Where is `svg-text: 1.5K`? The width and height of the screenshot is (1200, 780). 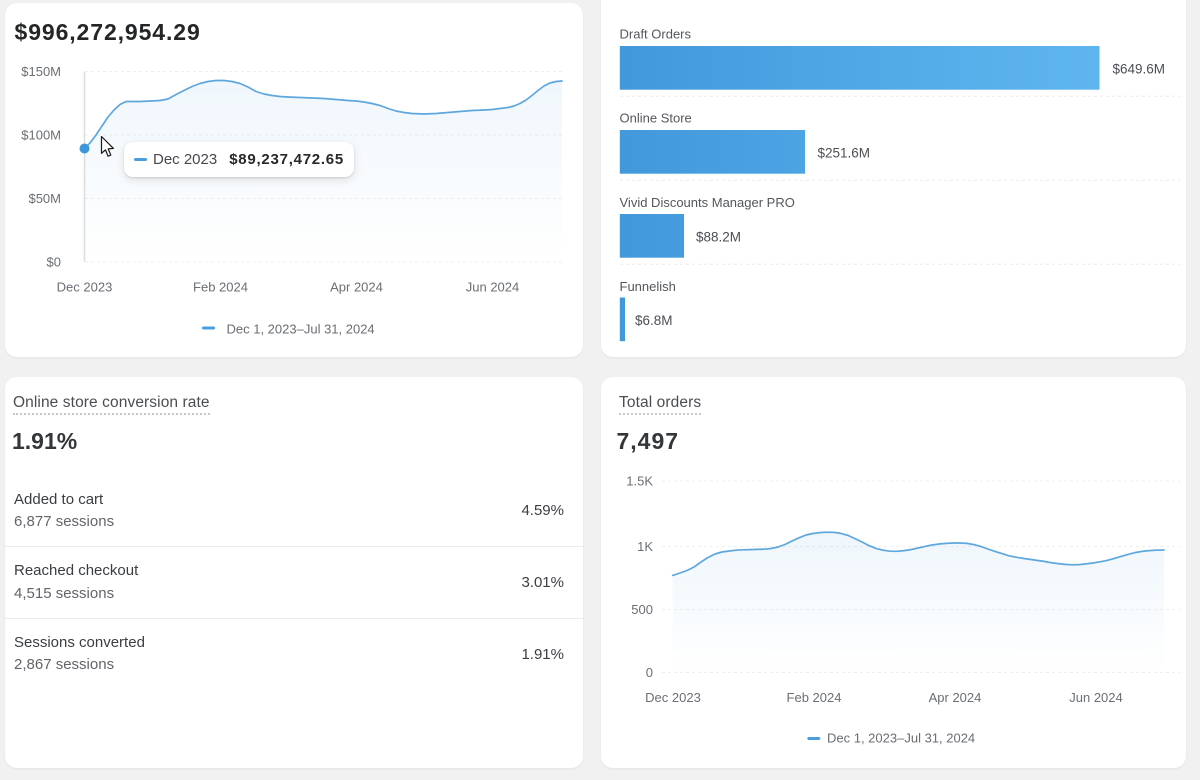 svg-text: 1.5K is located at coordinates (639, 481).